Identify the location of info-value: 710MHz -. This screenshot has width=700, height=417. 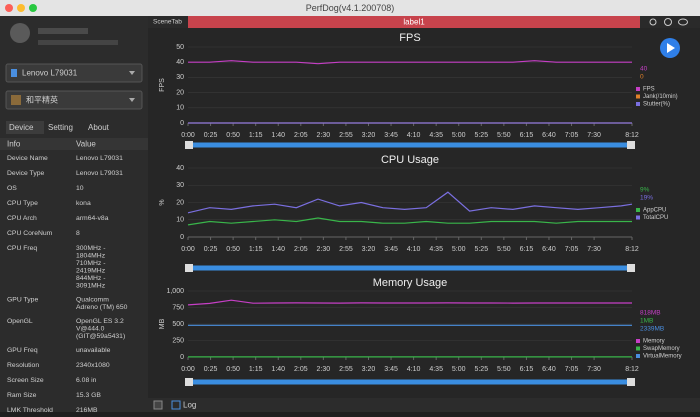
(90, 263).